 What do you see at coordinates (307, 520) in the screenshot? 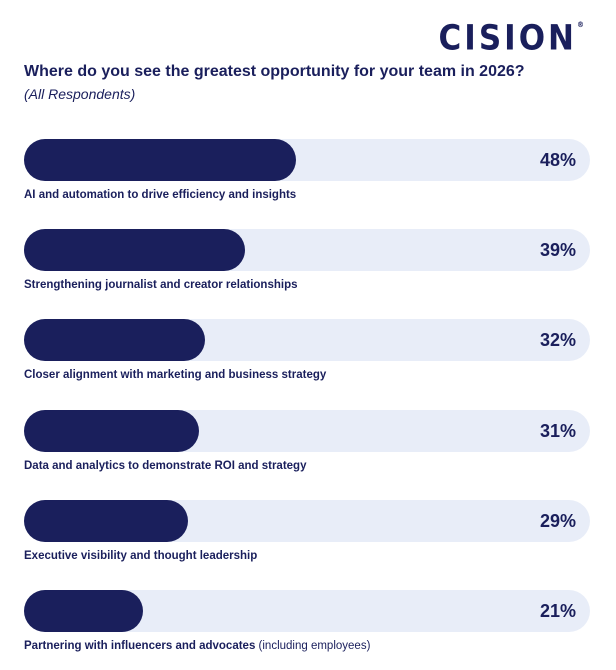
I see `bar-track: 29%` at bounding box center [307, 520].